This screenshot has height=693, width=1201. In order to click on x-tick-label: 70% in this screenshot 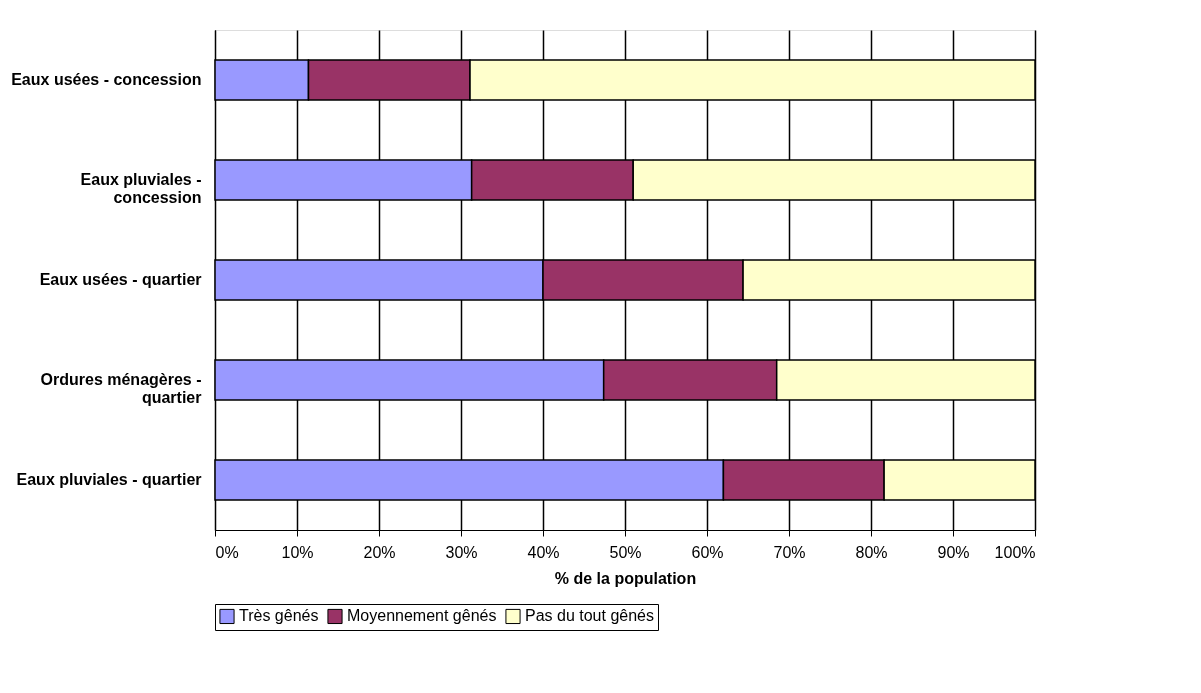, I will do `click(789, 552)`.